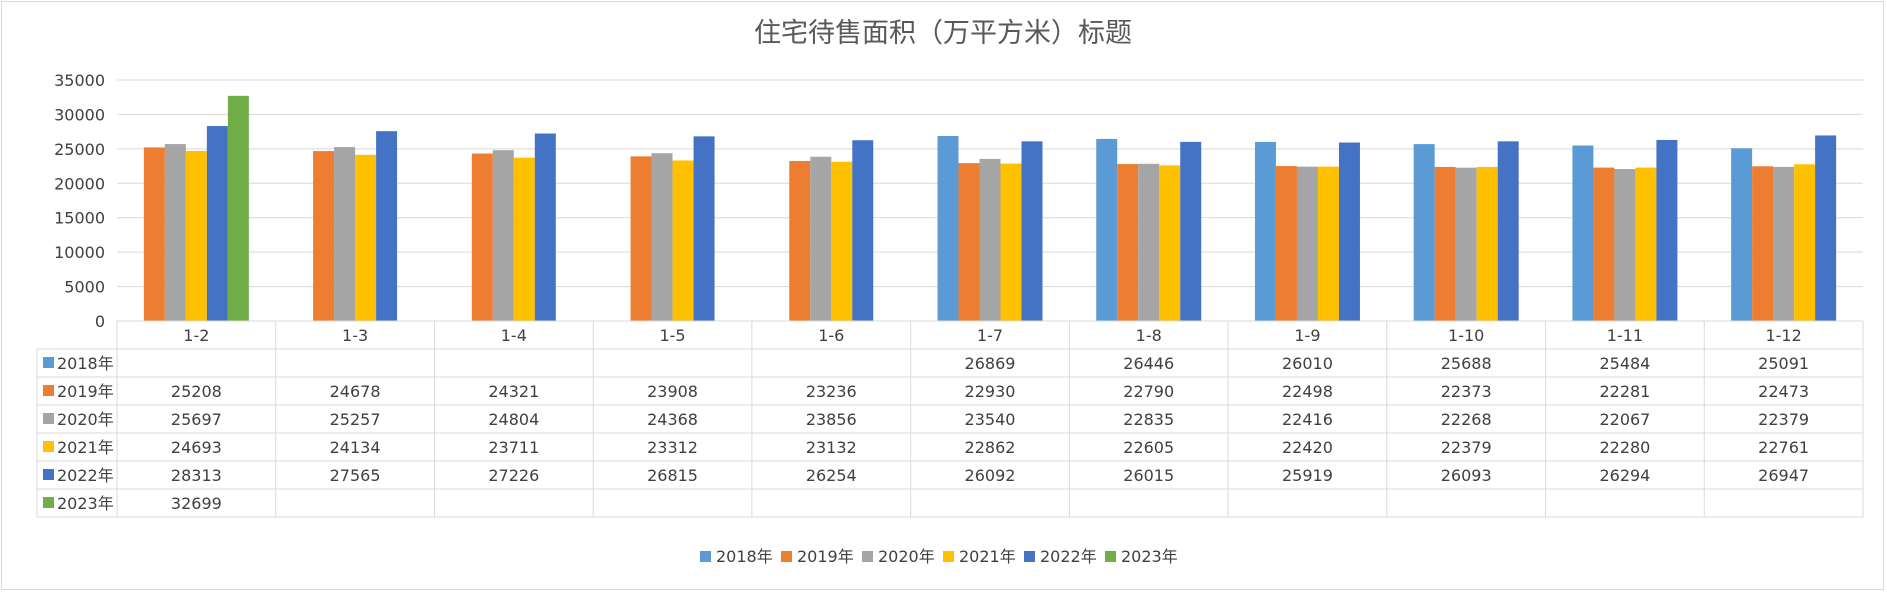  What do you see at coordinates (825, 556) in the screenshot?
I see `legend-label: 2019年` at bounding box center [825, 556].